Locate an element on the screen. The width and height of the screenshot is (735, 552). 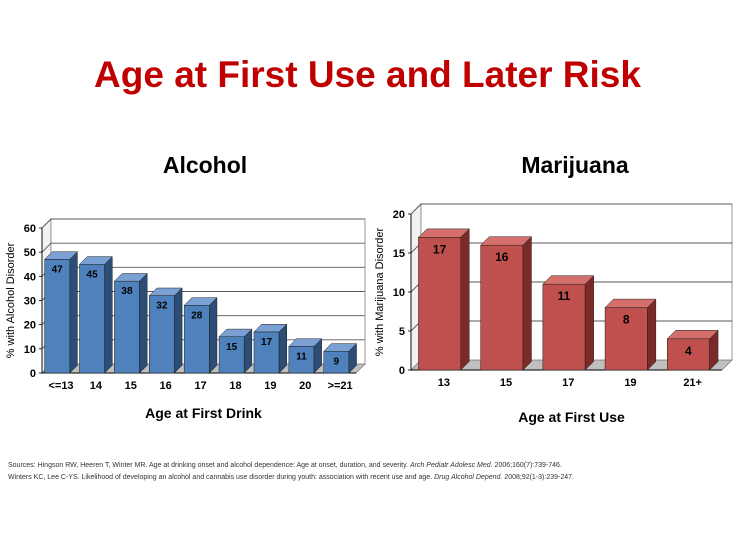
x-tick-label: 21+ is located at coordinates (692, 383).